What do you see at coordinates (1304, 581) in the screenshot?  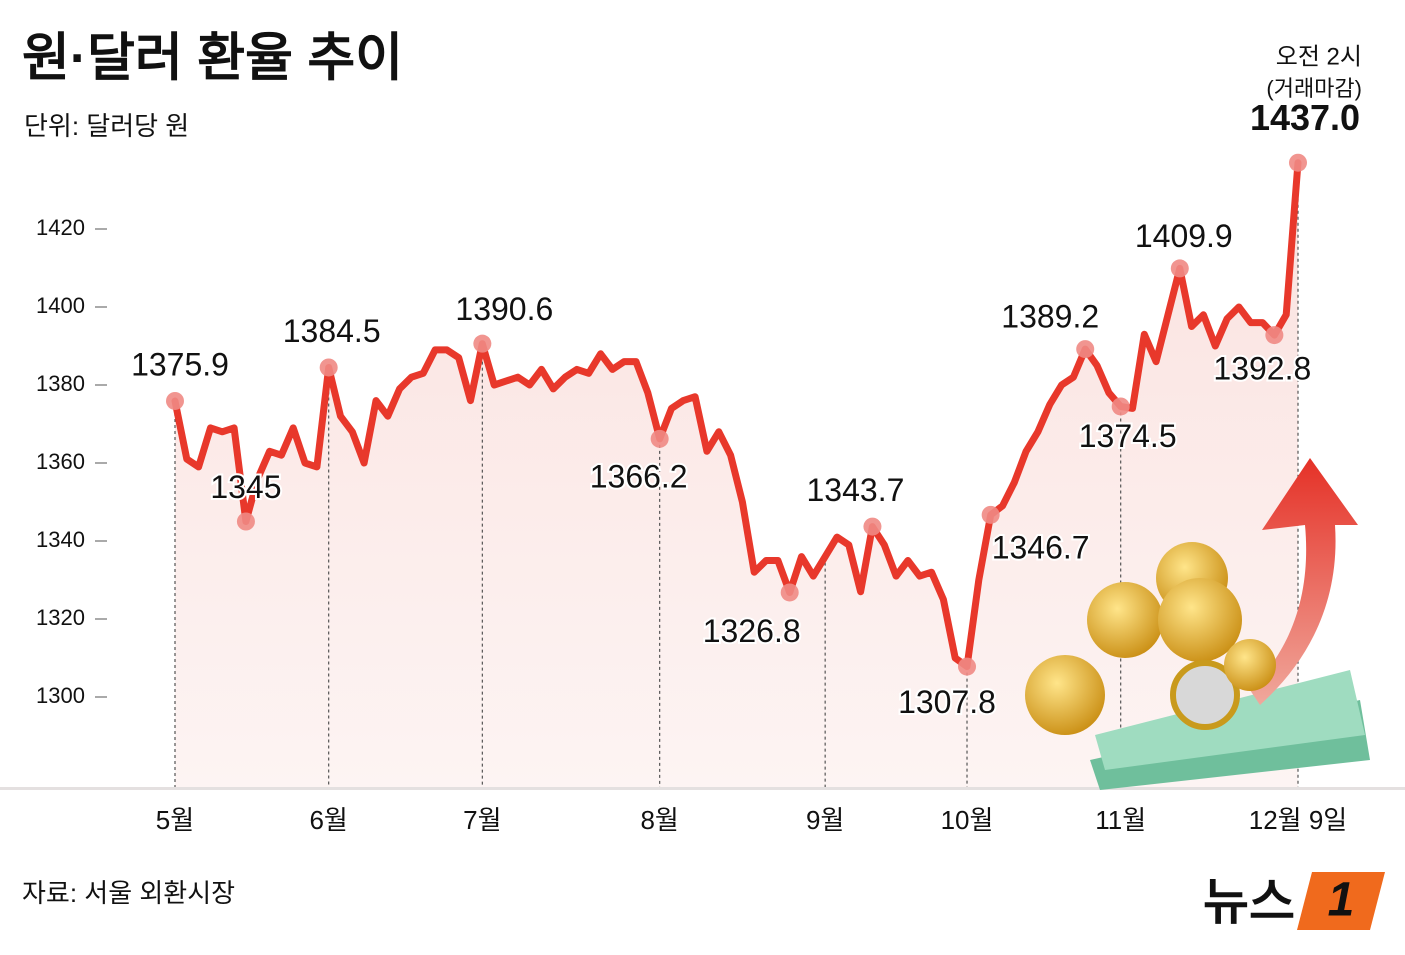 I see `arrow` at bounding box center [1304, 581].